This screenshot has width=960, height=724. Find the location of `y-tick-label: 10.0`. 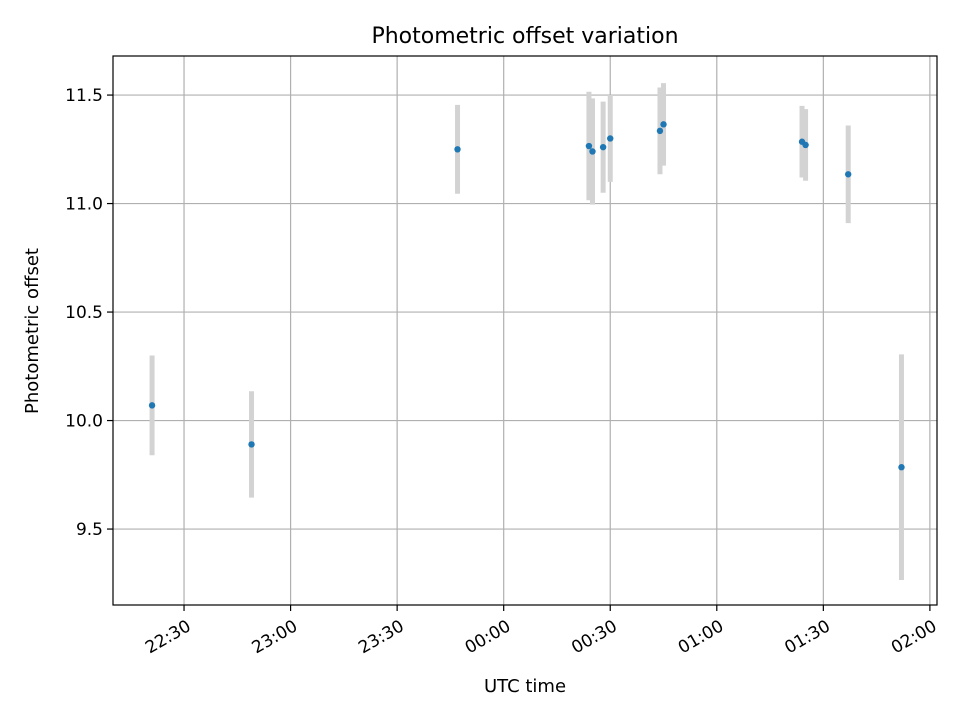

y-tick-label: 10.0 is located at coordinates (84, 422).